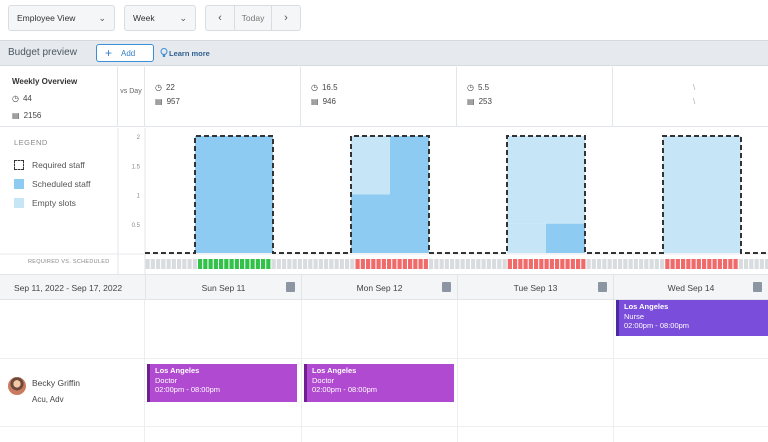 This screenshot has height=442, width=768. What do you see at coordinates (384, 53) in the screenshot?
I see `budget-preview-bar: Budget preview + Add Learn more` at bounding box center [384, 53].